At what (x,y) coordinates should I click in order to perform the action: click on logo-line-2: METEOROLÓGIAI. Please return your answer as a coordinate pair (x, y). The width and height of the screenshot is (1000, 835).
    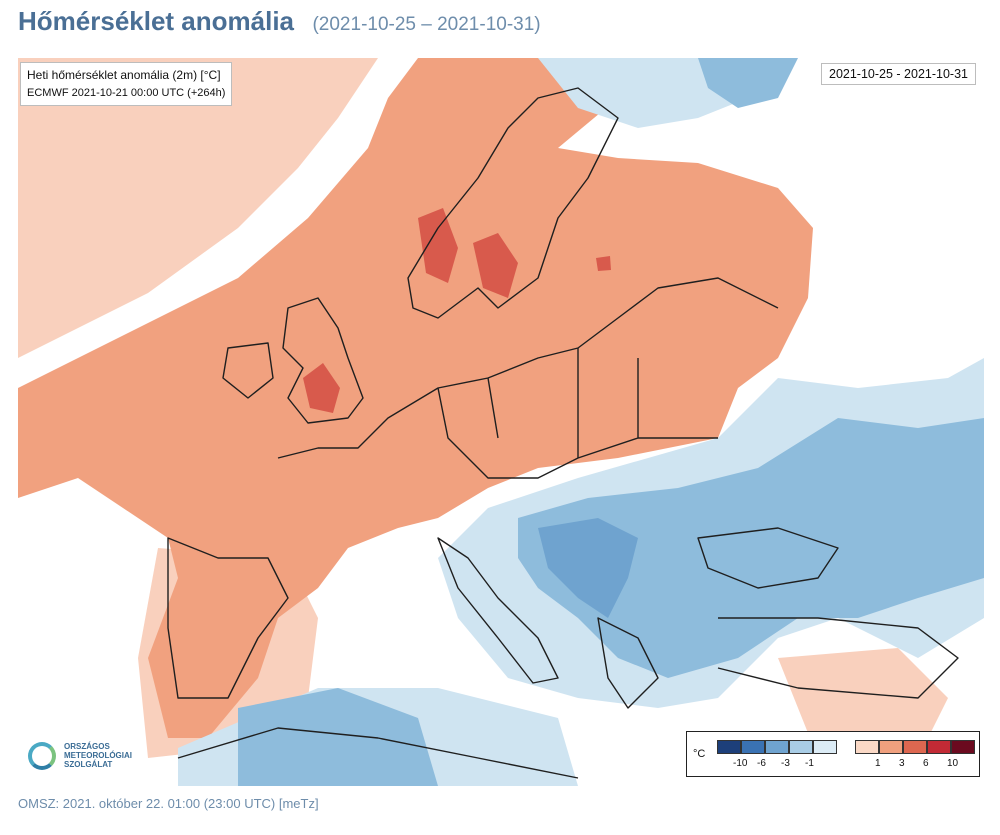
    Looking at the image, I should click on (98, 755).